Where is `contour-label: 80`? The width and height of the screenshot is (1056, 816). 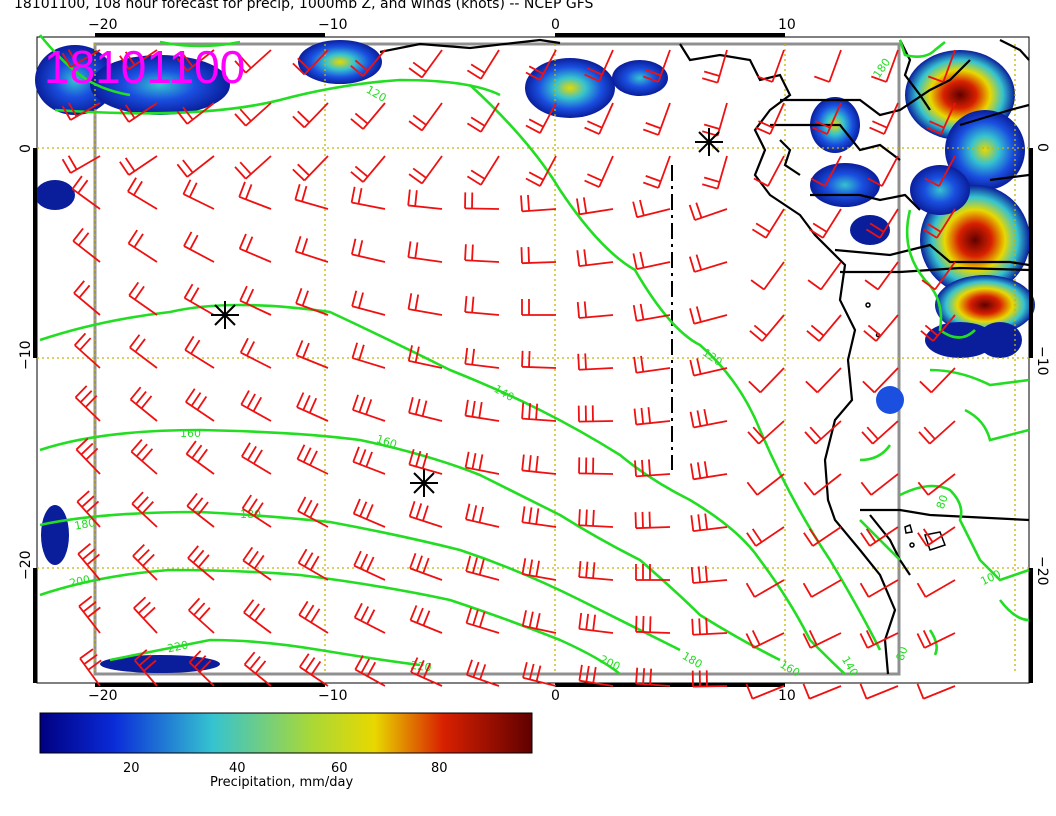
contour-label: 80 is located at coordinates (942, 502).